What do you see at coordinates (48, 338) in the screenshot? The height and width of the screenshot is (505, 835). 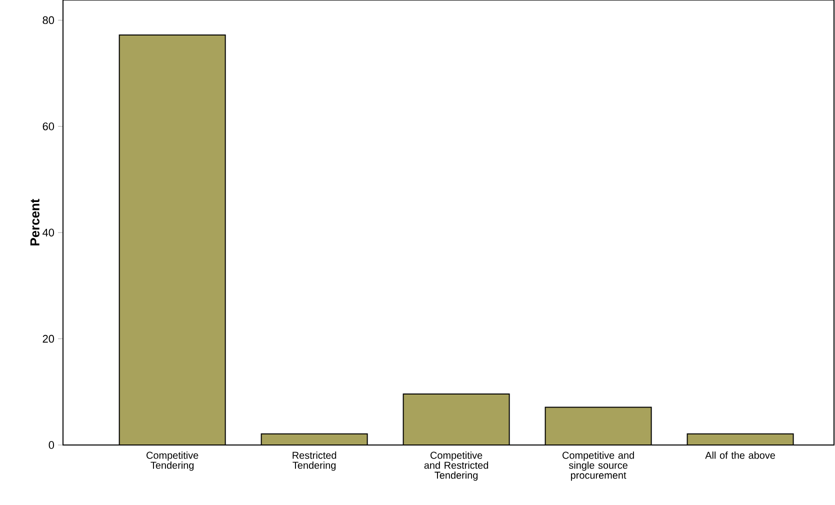 I see `y-tick-label: 20` at bounding box center [48, 338].